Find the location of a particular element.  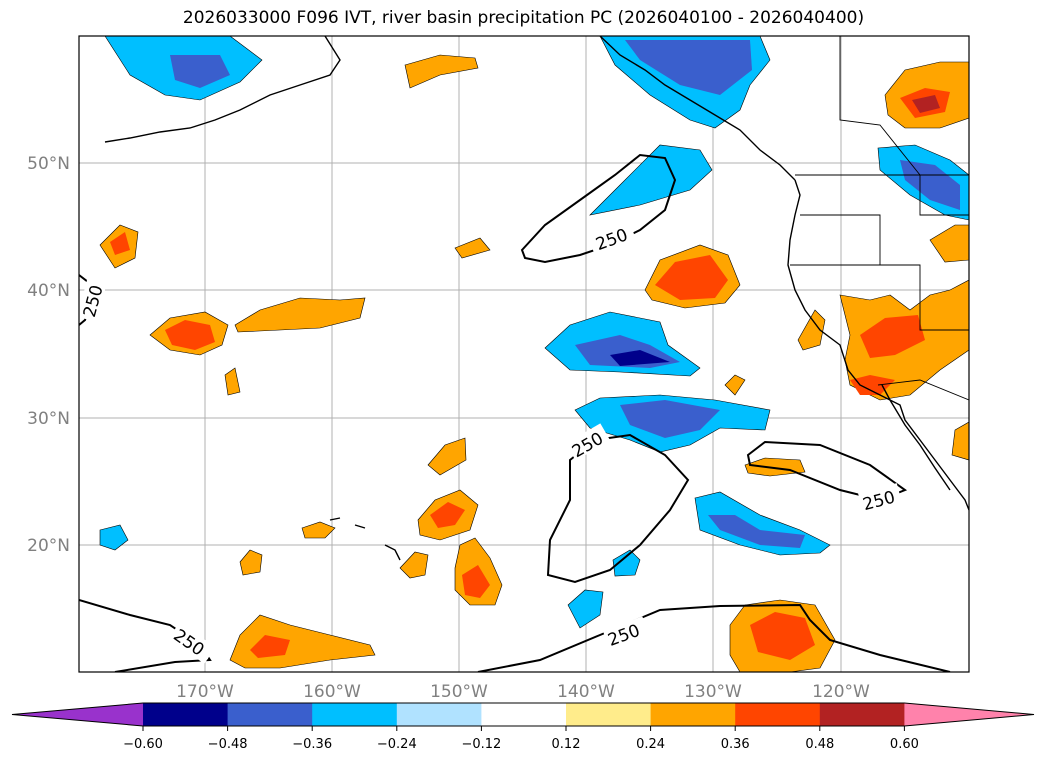

pos-blob-bering is located at coordinates (441, 71).